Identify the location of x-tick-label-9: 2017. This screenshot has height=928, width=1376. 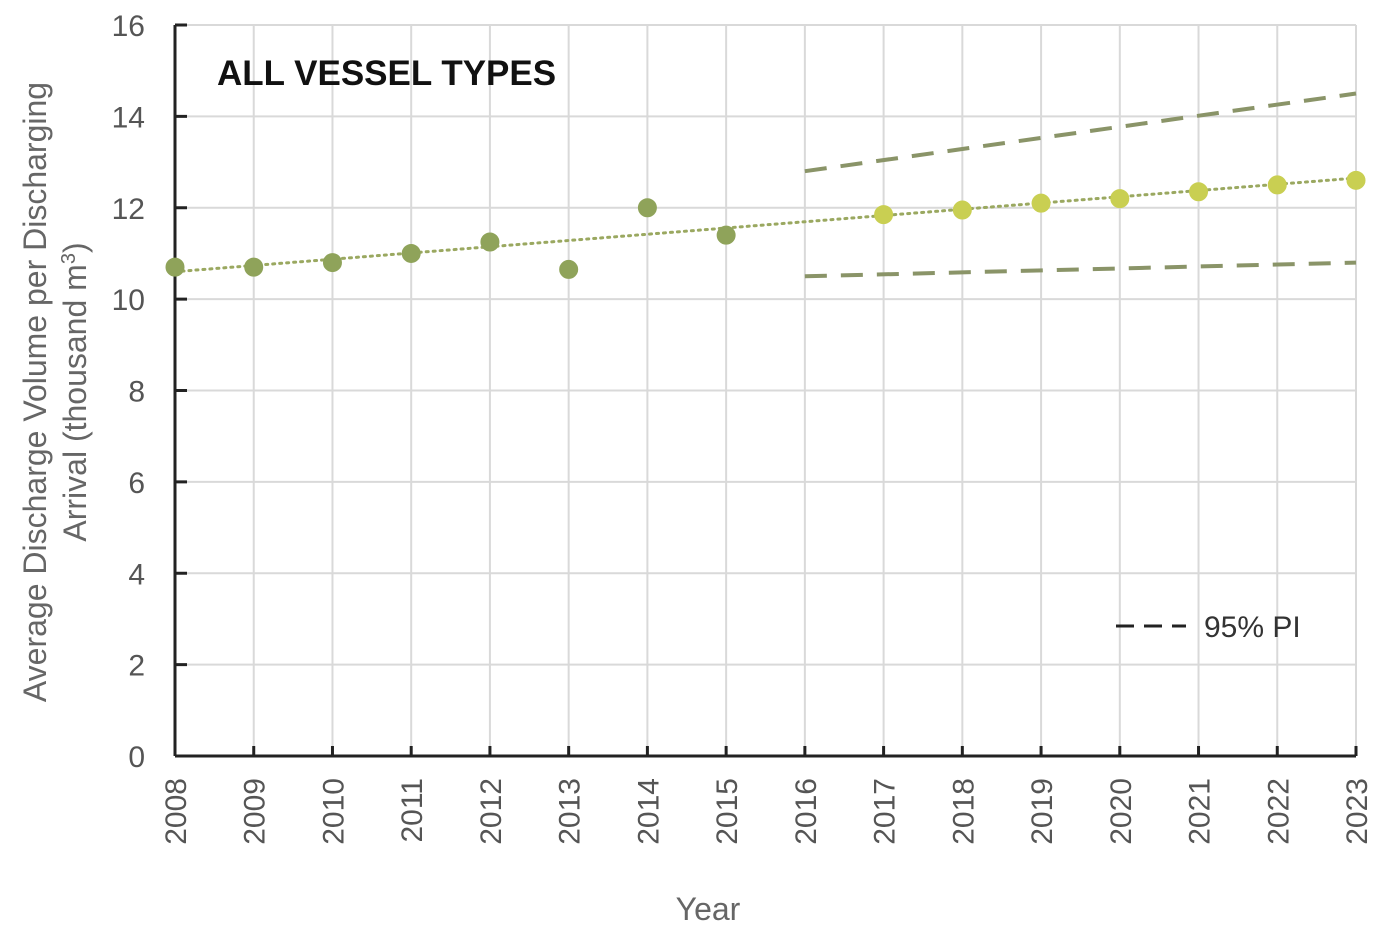
(885, 811).